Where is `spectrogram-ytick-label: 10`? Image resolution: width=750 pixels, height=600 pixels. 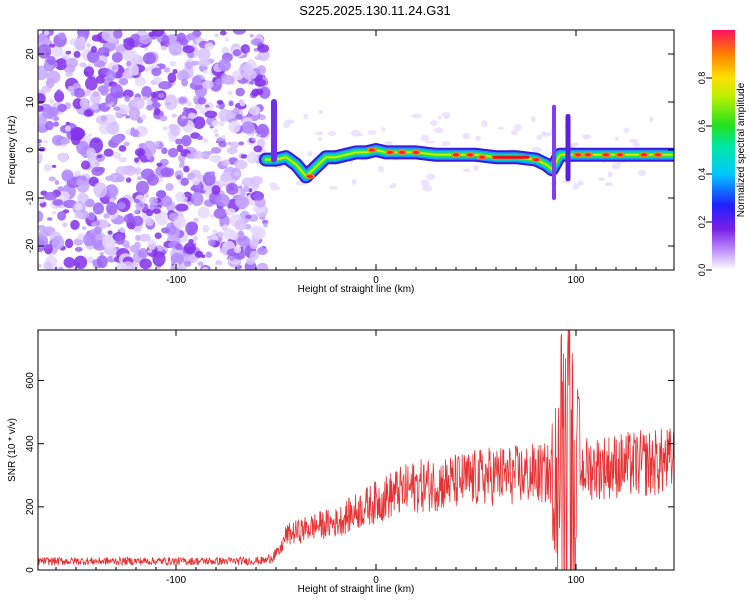 spectrogram-ytick-label: 10 is located at coordinates (30, 102).